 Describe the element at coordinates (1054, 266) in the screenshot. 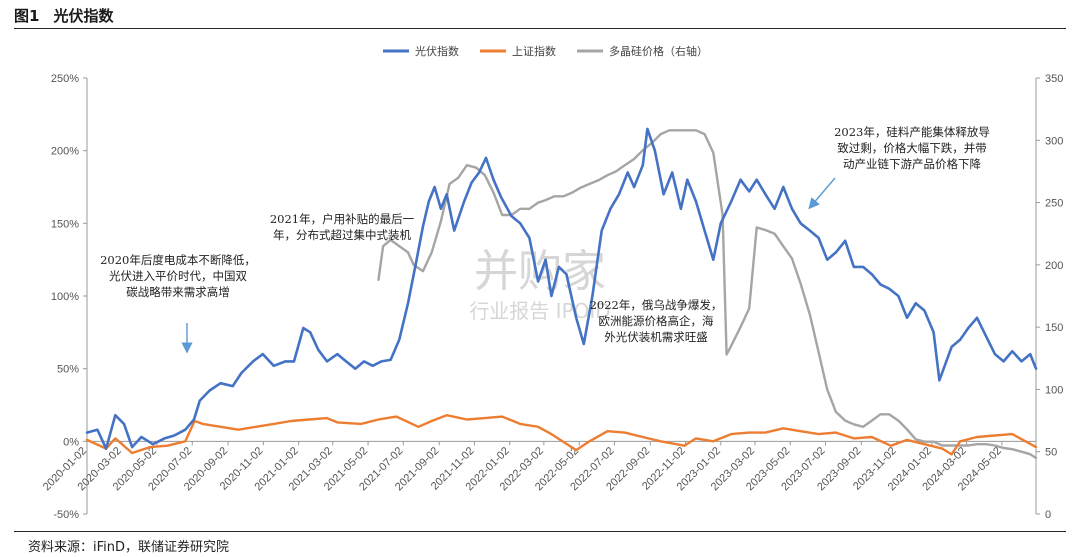

I see `y-right-tick-label: 200` at that location.